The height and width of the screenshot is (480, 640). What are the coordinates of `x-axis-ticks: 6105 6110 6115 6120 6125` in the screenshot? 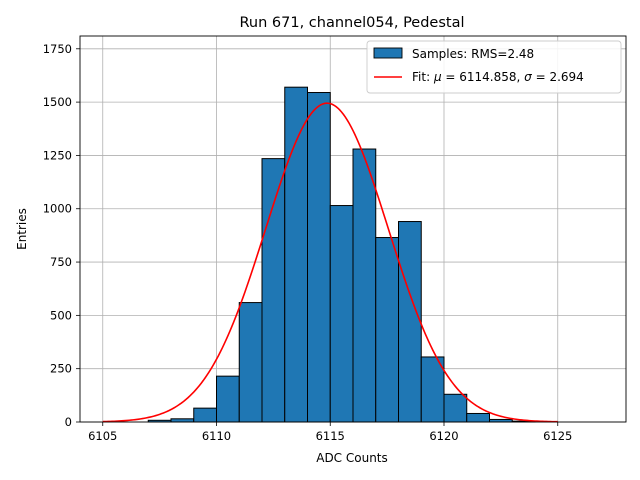 It's located at (330, 432).